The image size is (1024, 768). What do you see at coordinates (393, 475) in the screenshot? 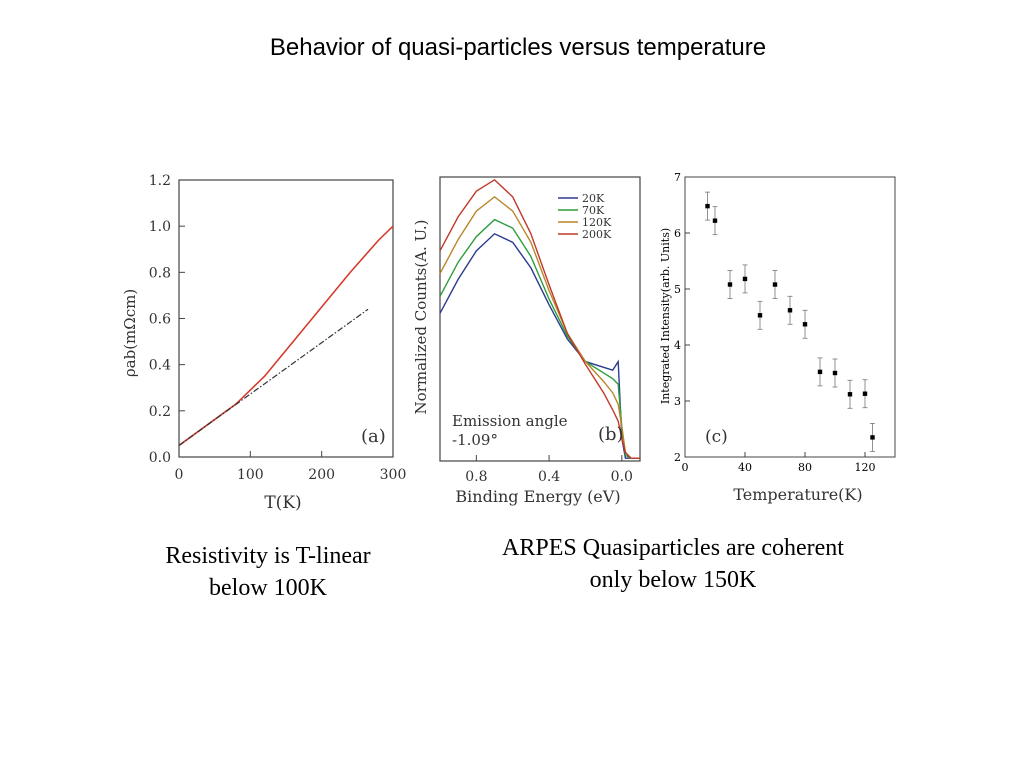
I see `chart-a-xtick-label: 300` at bounding box center [393, 475].